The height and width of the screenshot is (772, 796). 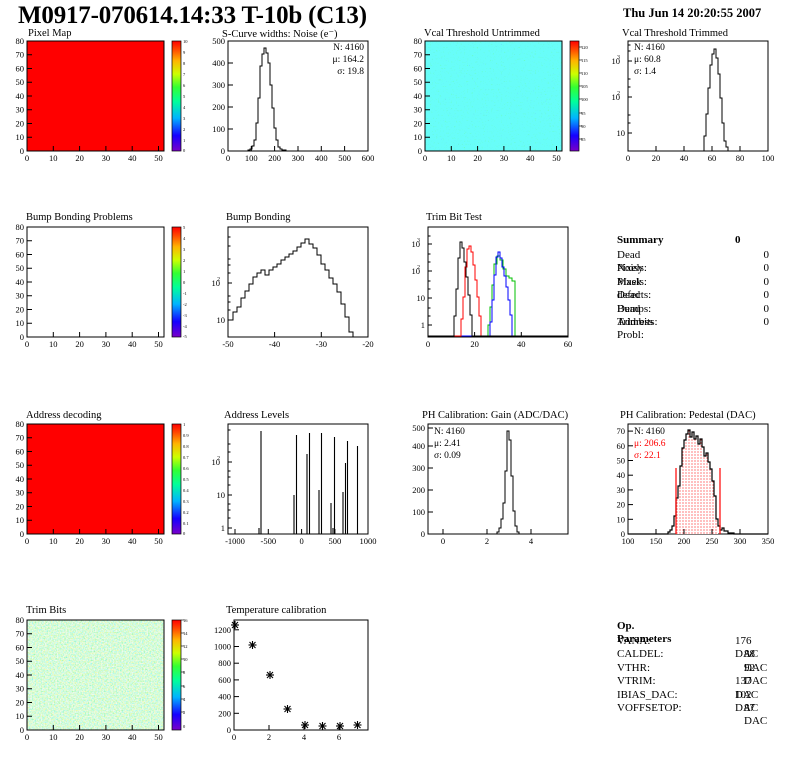 What do you see at coordinates (621, 482) in the screenshot?
I see `y-tick-labels: 0 10 20 30 40 50 60 70` at bounding box center [621, 482].